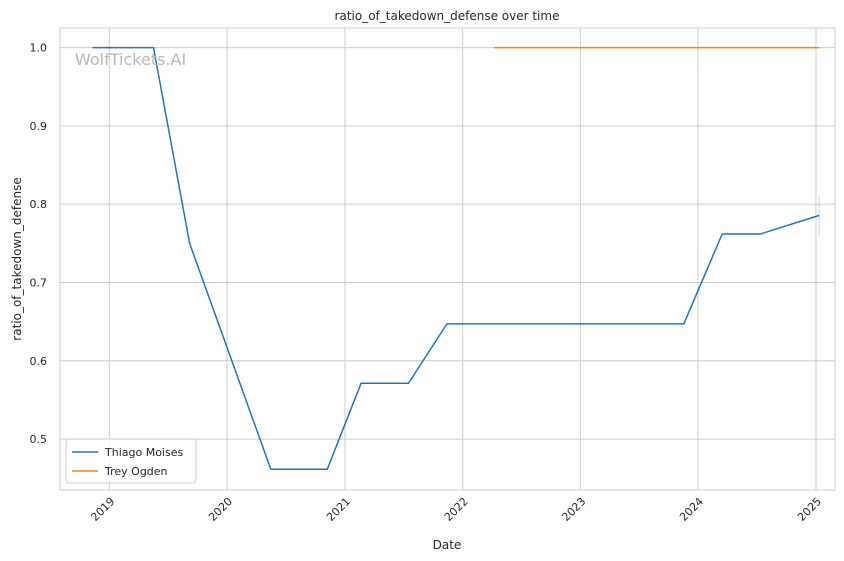 Image resolution: width=844 pixels, height=561 pixels. I want to click on y-tick-label-0-5: 0.5, so click(39, 439).